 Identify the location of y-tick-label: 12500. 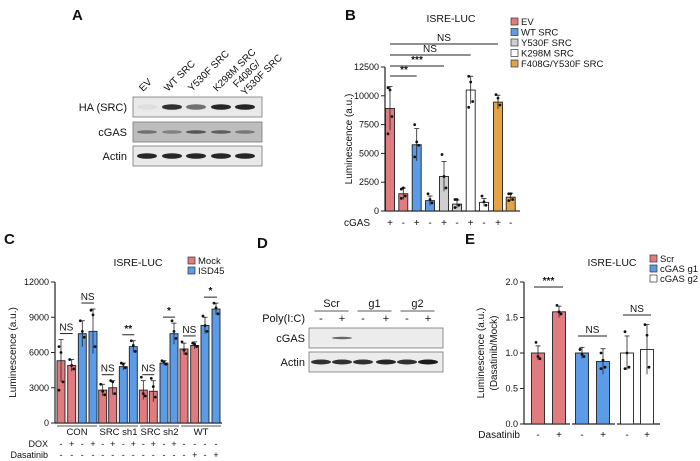
(366, 67).